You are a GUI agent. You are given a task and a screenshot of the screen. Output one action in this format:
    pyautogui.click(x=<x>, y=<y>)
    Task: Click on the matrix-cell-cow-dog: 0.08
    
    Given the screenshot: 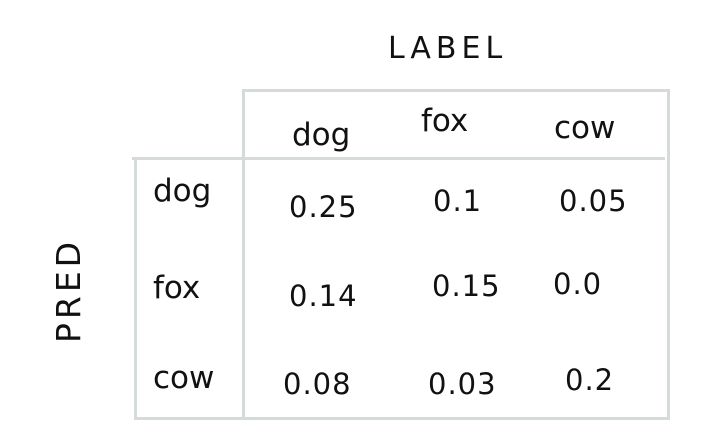 What is the action you would take?
    pyautogui.click(x=317, y=384)
    